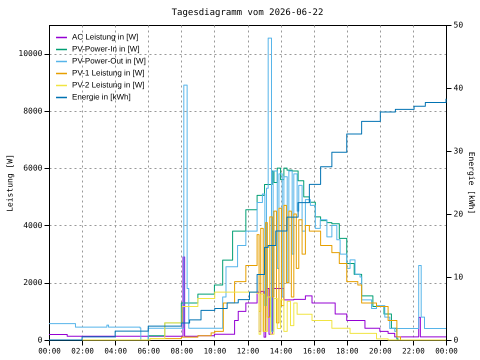 Image resolution: width=480 pixels, height=360 pixels. Describe the element at coordinates (33, 225) in the screenshot. I see `y-tick-label: 4000` at that location.